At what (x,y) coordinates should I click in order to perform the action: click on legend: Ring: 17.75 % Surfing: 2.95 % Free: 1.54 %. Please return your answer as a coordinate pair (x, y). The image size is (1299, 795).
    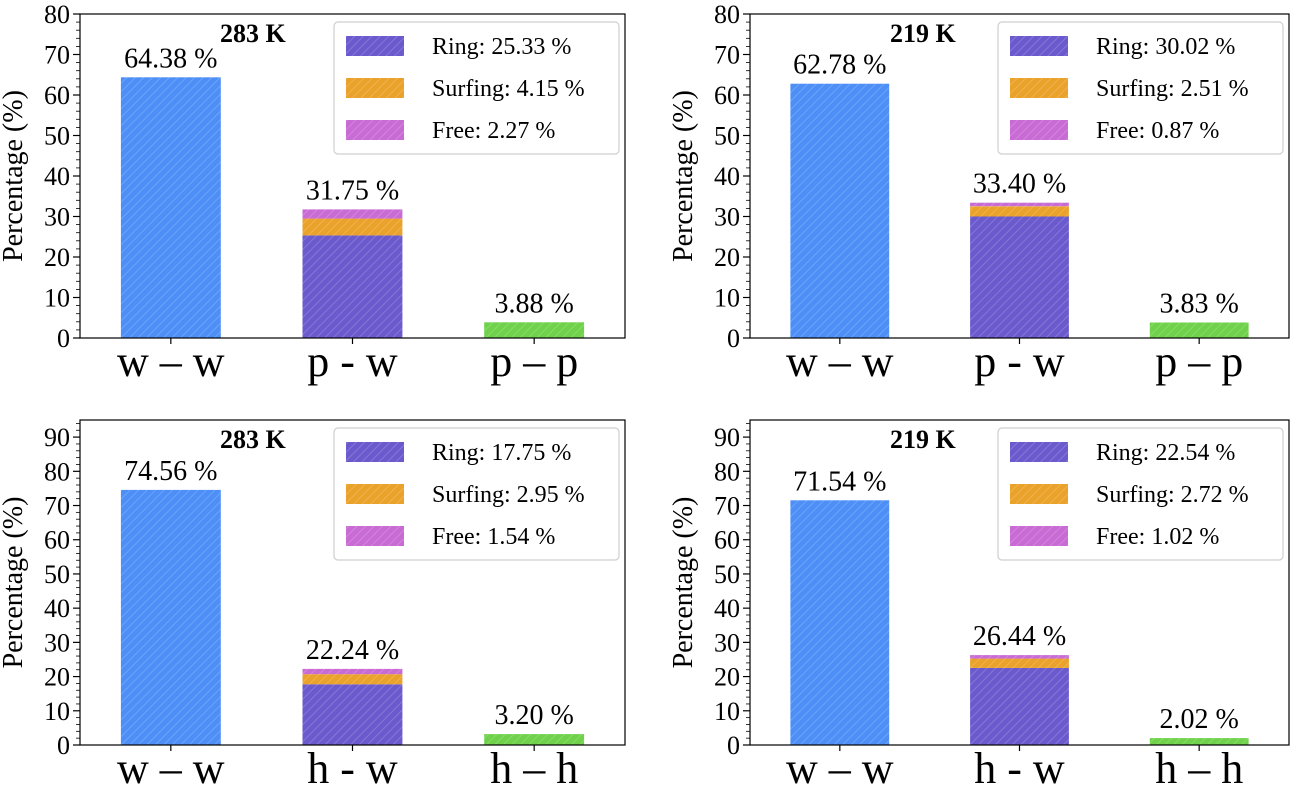
    Looking at the image, I should click on (476, 494).